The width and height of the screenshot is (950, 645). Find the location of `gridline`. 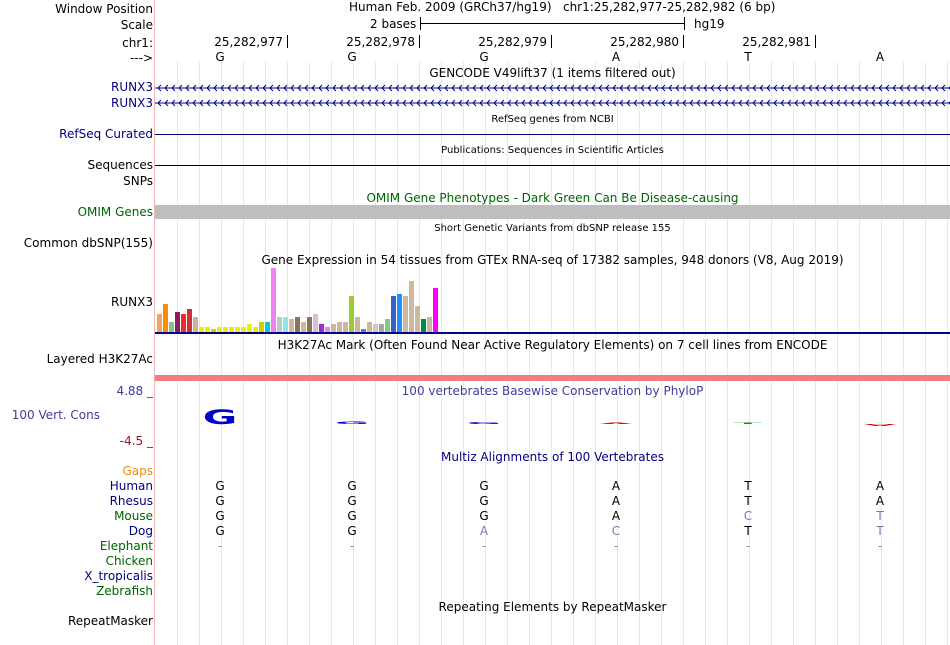

gridline is located at coordinates (507, 353).